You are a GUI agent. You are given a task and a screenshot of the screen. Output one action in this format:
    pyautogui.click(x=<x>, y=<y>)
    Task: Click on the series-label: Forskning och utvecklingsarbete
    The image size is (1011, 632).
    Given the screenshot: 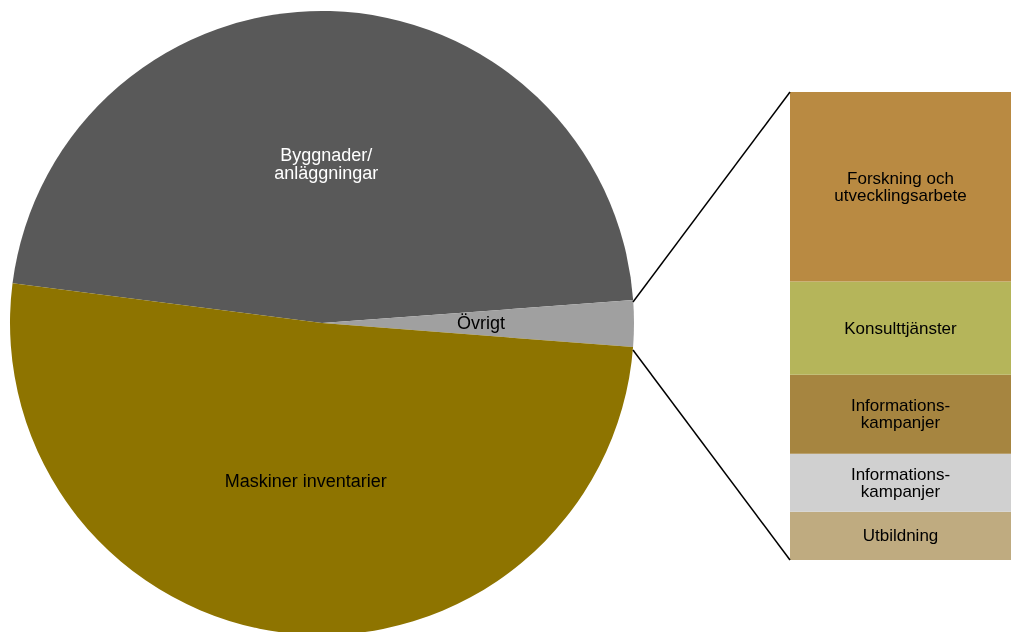 What is the action you would take?
    pyautogui.click(x=900, y=186)
    